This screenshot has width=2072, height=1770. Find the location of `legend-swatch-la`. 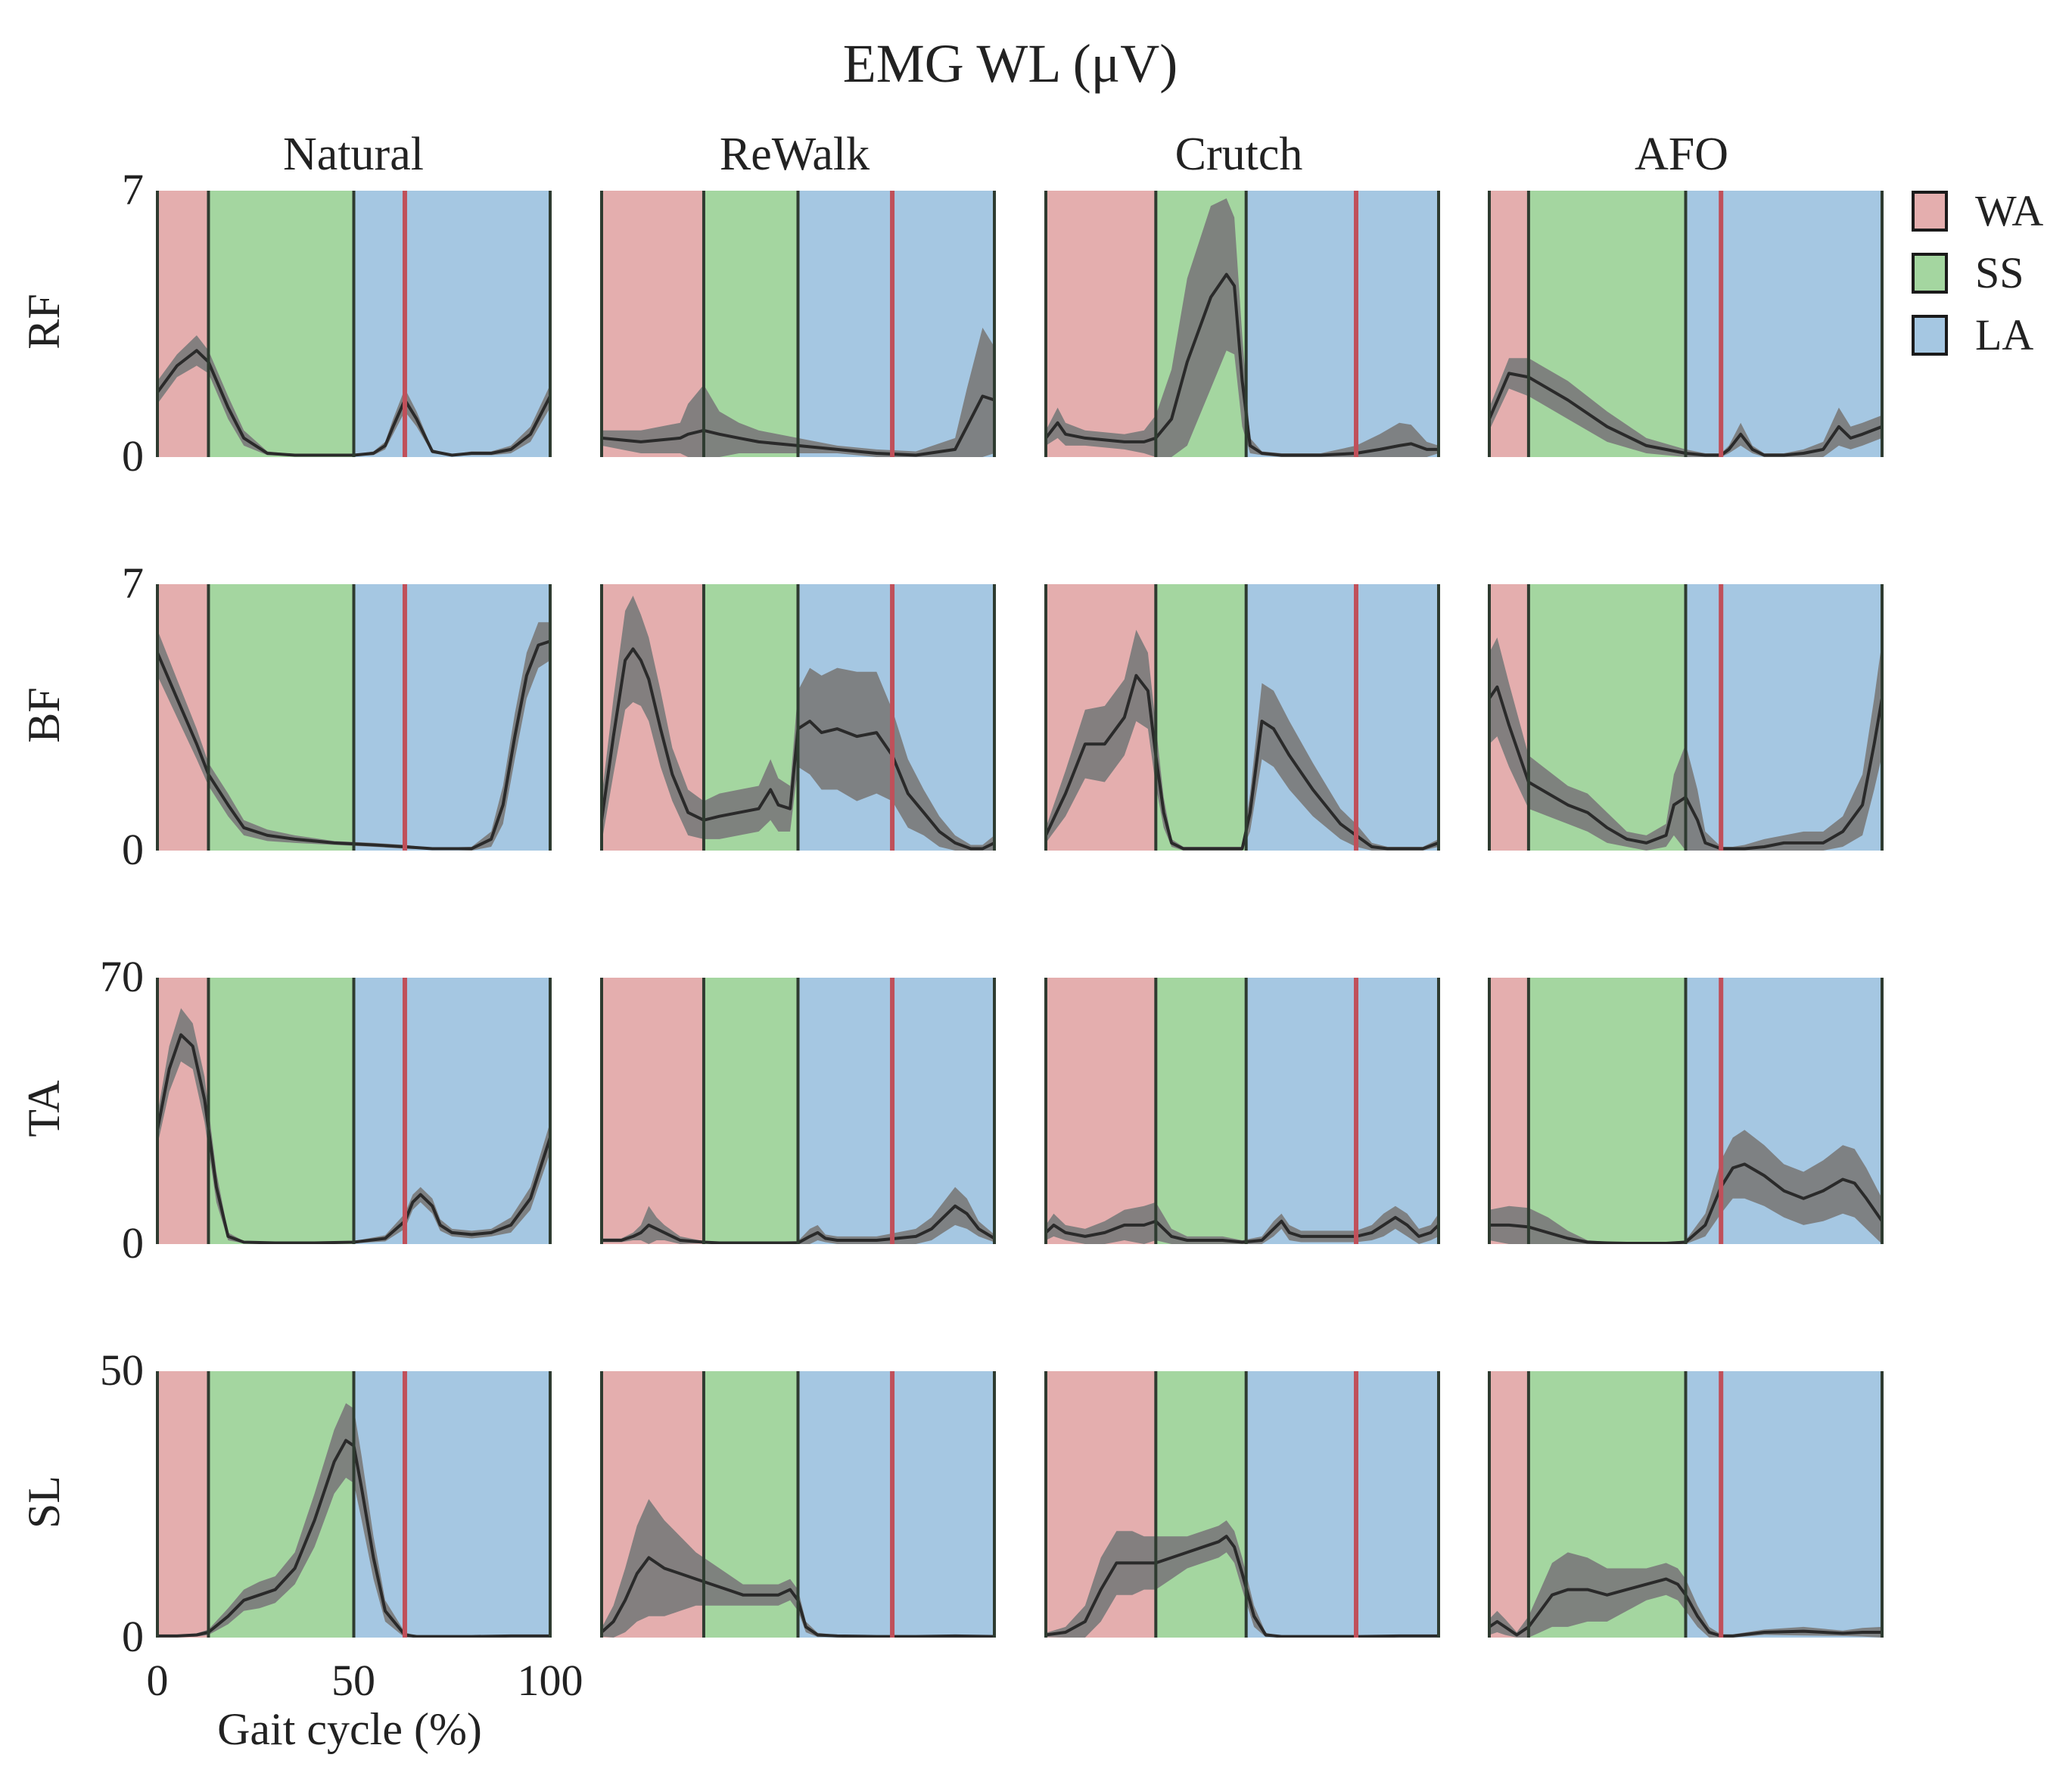

legend-swatch-la is located at coordinates (1930, 335).